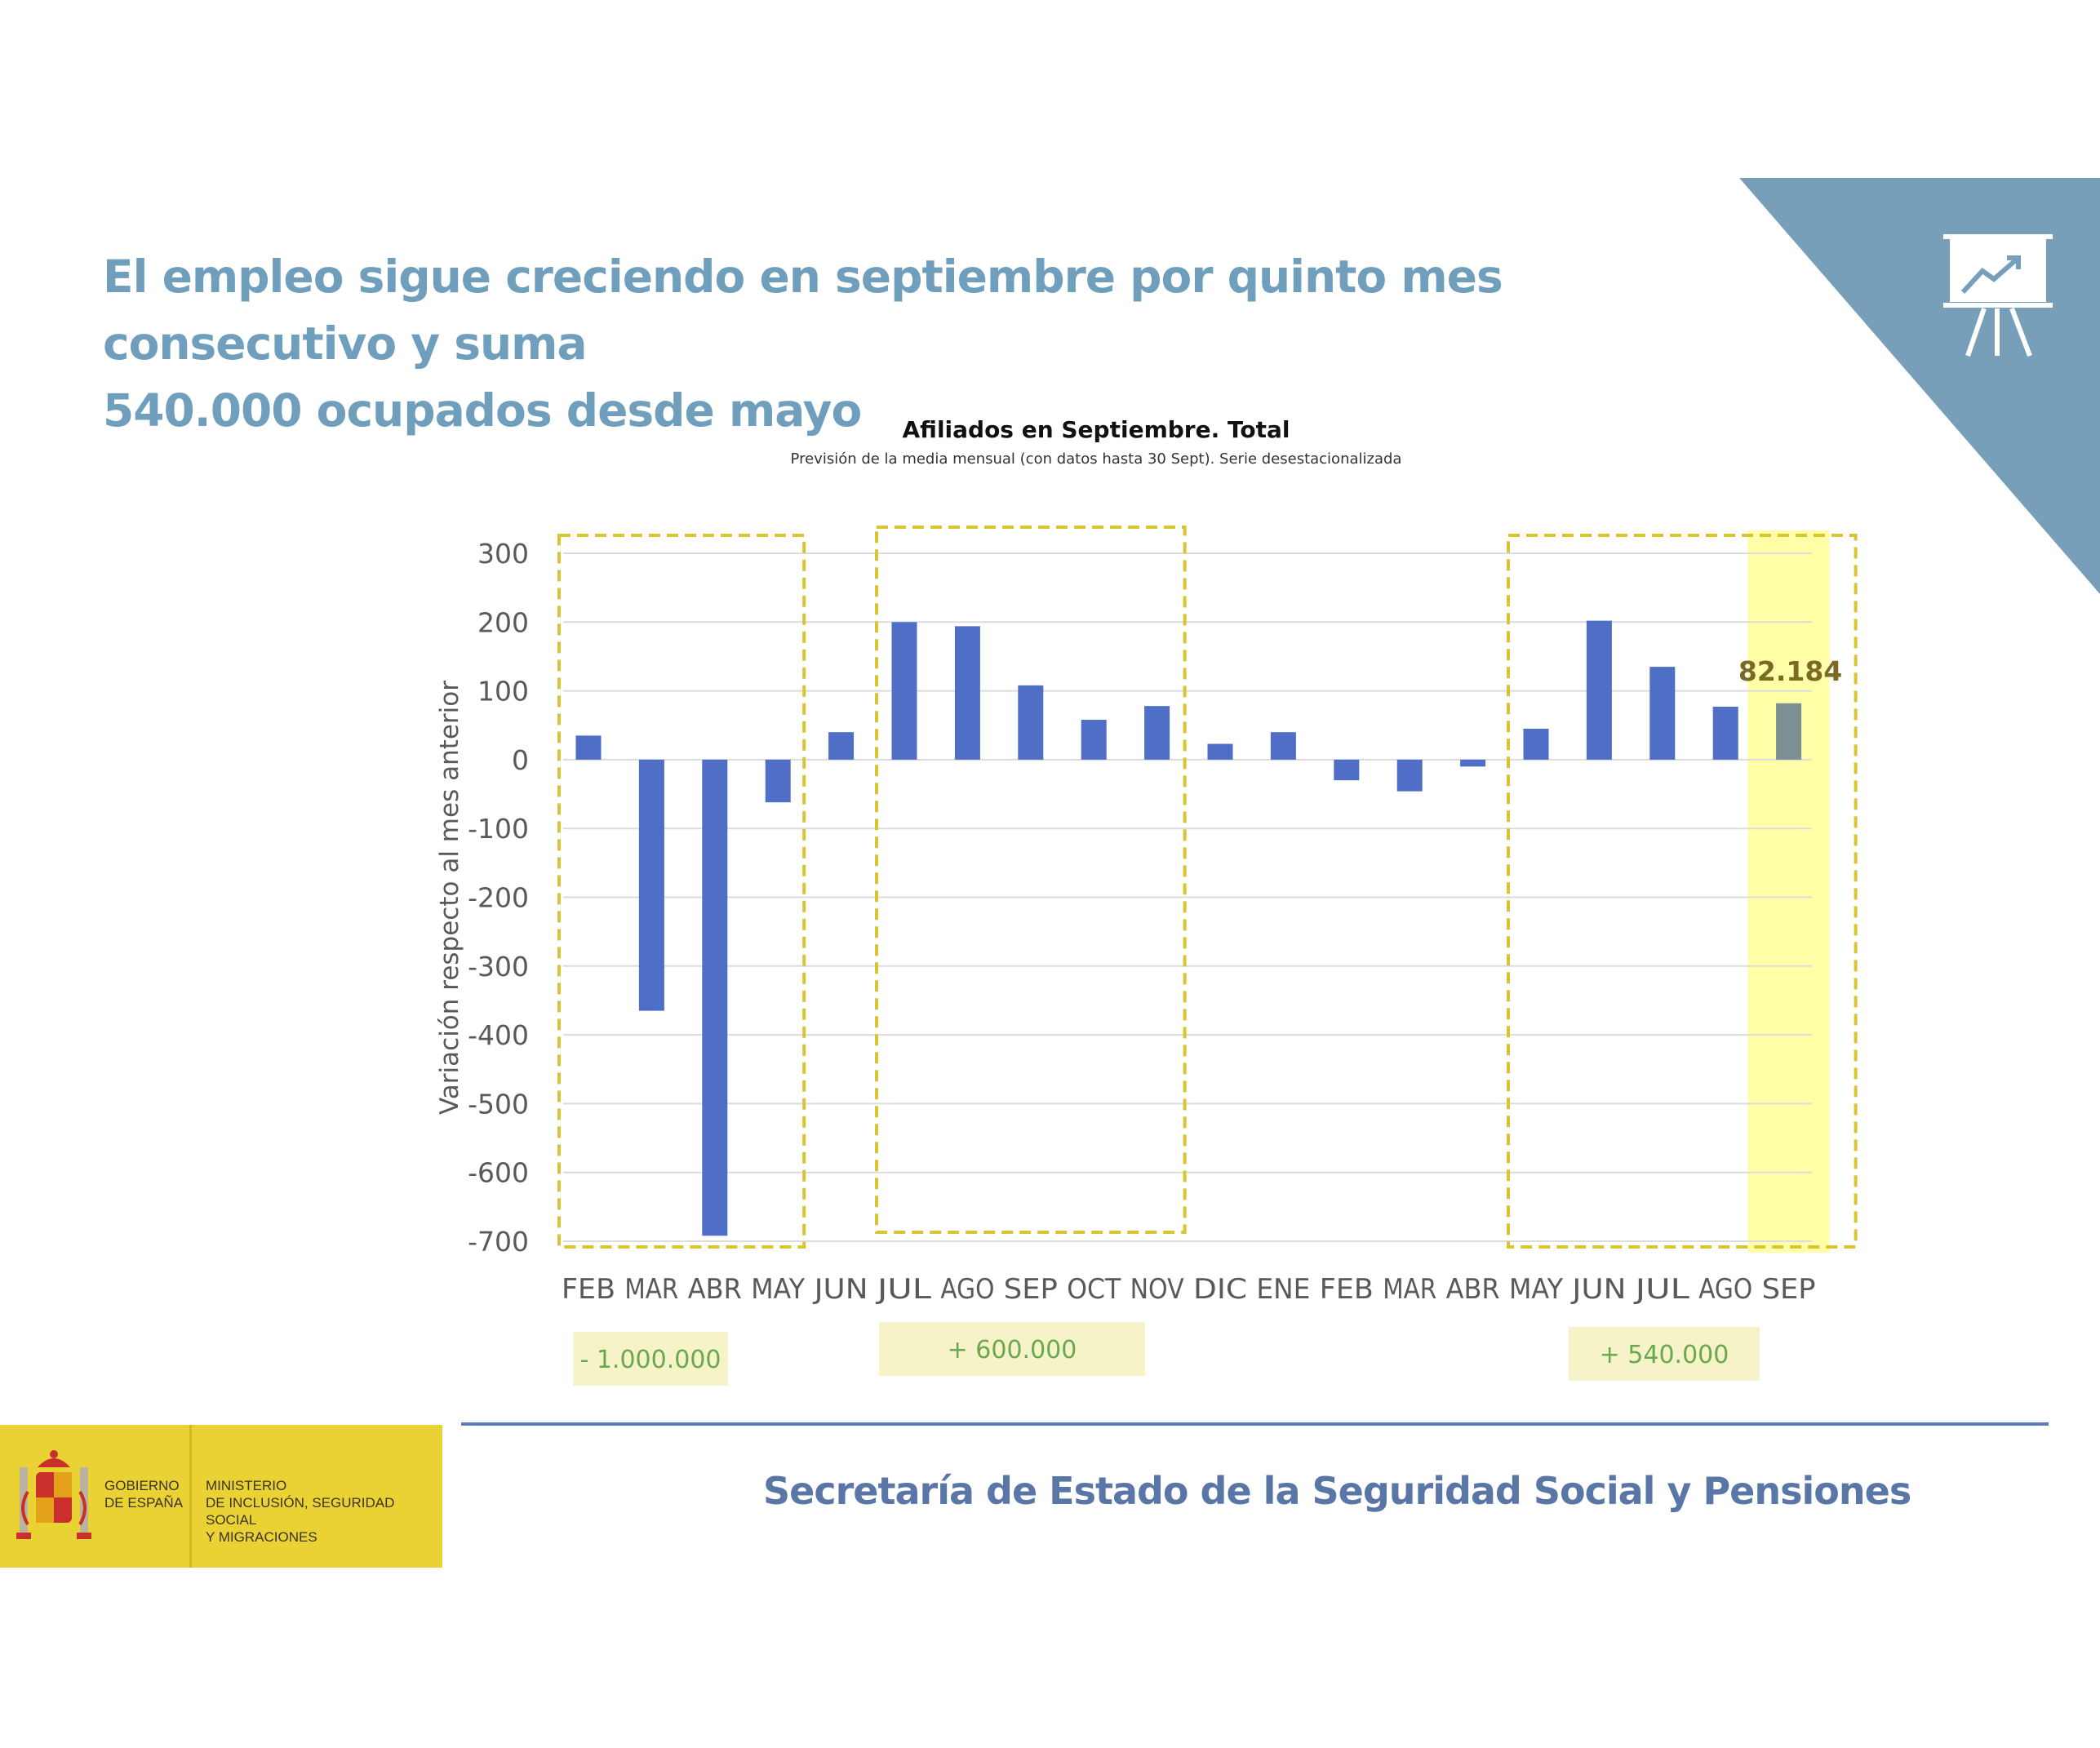  I want to click on y-tick-label: -200, so click(498, 898).